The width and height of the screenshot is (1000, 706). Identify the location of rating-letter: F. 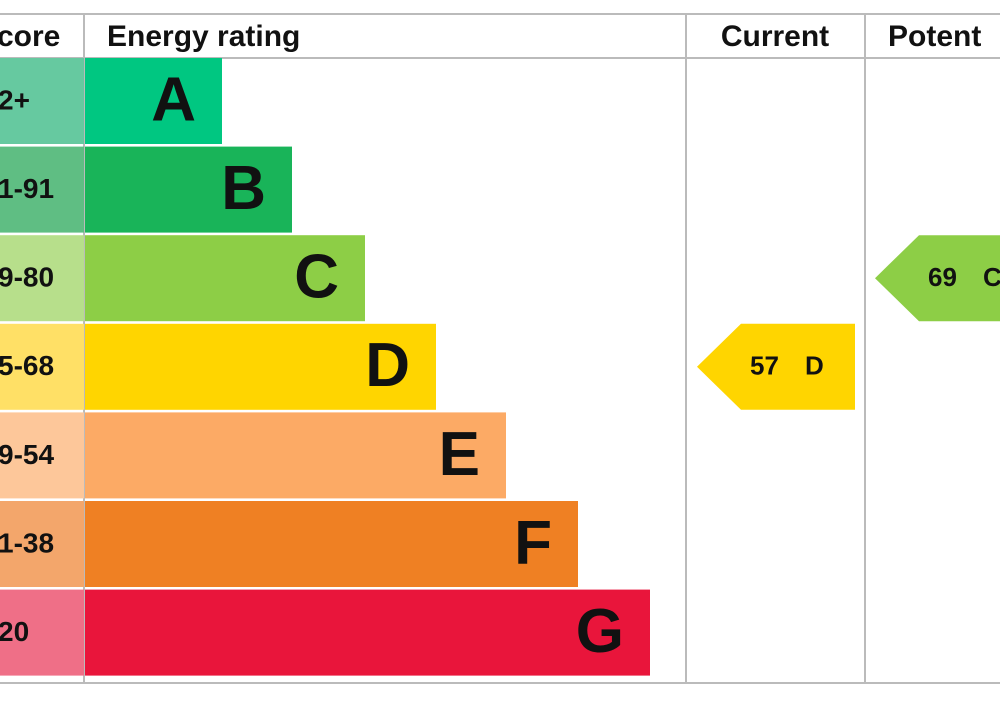
(533, 542).